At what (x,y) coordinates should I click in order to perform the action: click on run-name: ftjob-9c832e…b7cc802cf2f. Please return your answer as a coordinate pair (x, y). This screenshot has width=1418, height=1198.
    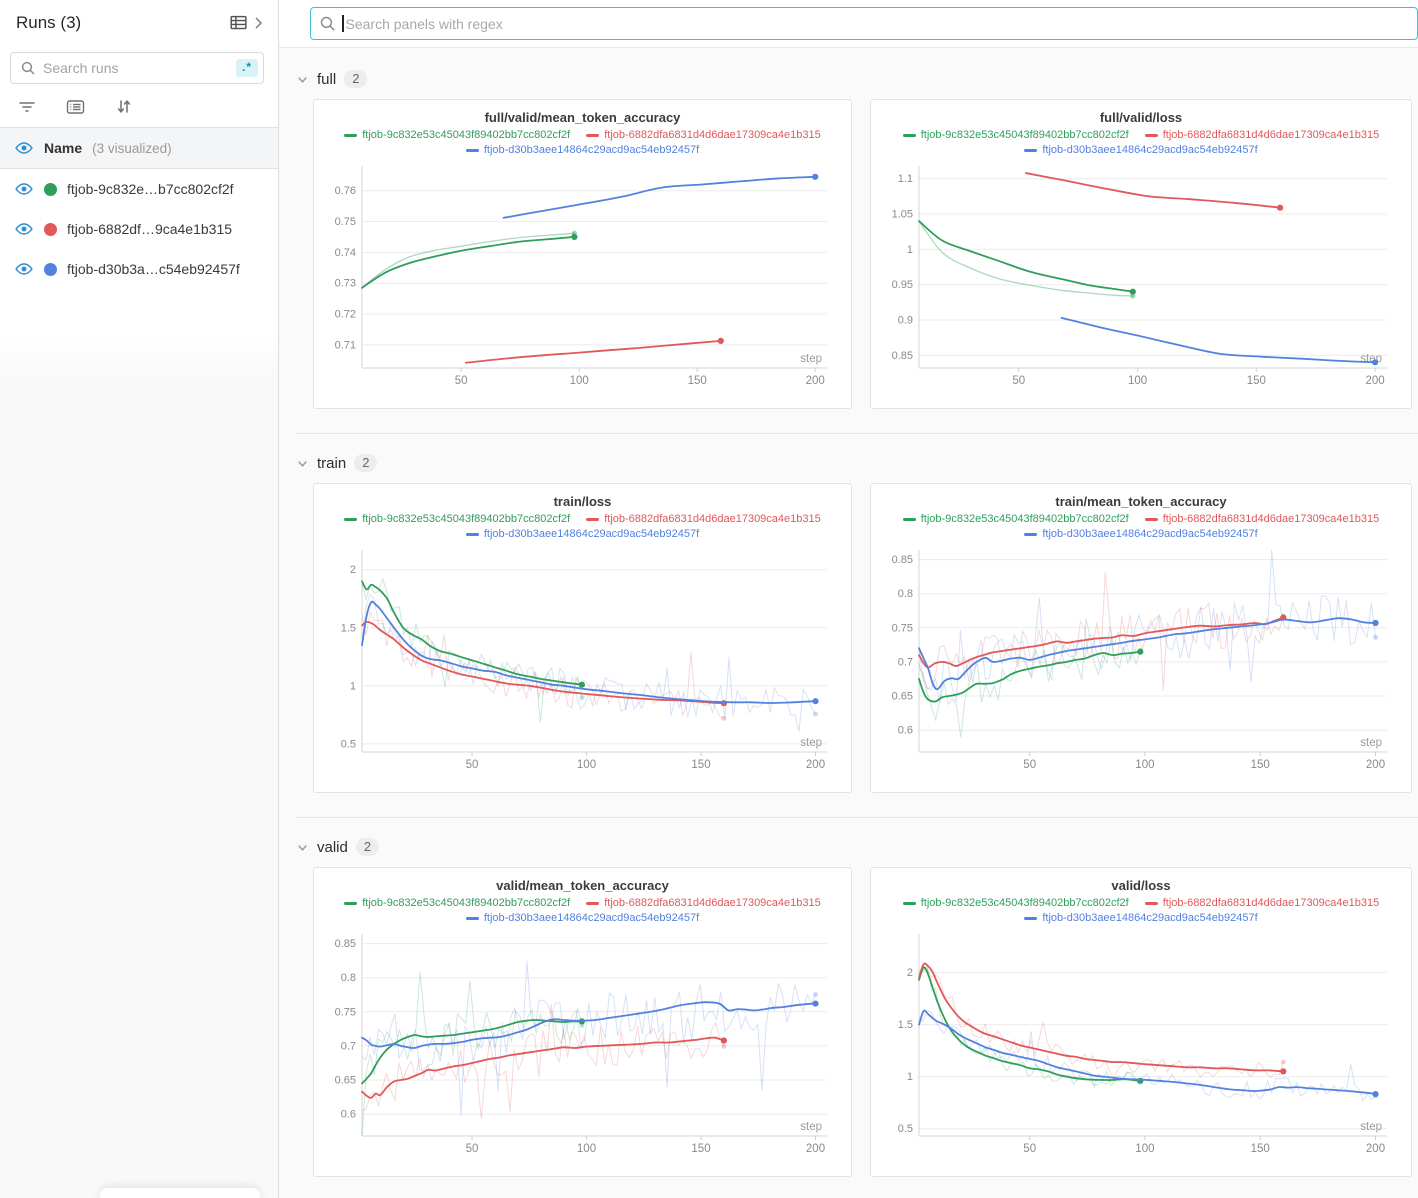
    Looking at the image, I should click on (150, 189).